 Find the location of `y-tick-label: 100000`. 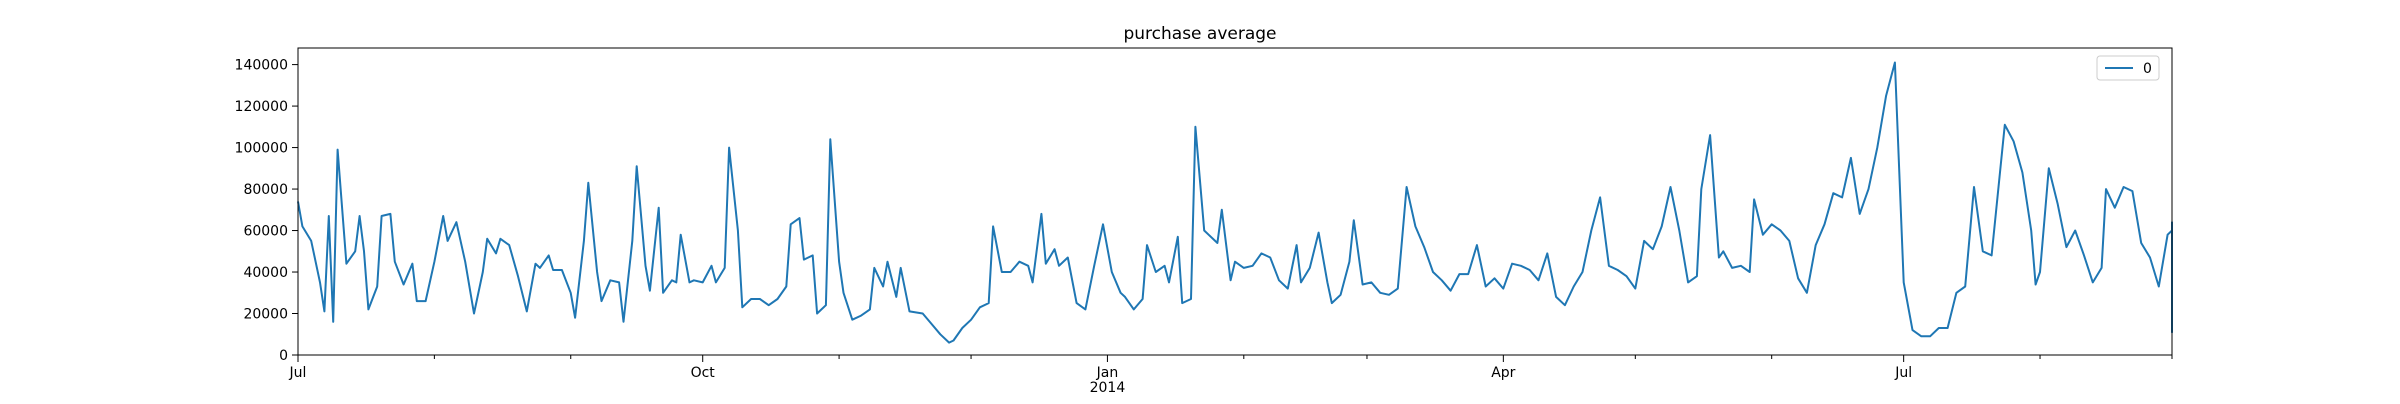

y-tick-label: 100000 is located at coordinates (261, 149).